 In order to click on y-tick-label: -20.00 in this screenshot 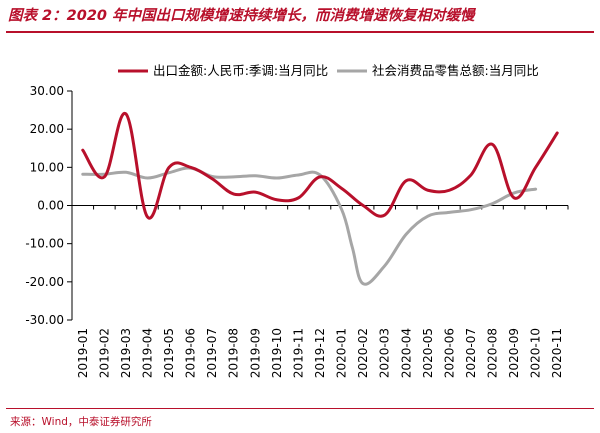, I will do `click(44, 282)`.